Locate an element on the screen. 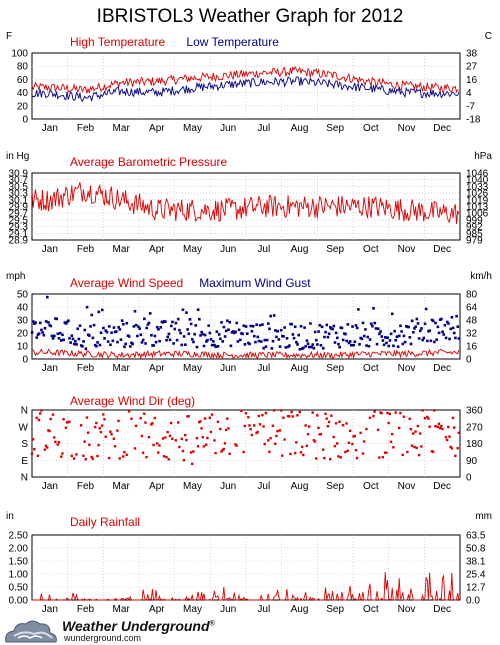  rain-left-tick-label: 0.00 is located at coordinates (19, 601).